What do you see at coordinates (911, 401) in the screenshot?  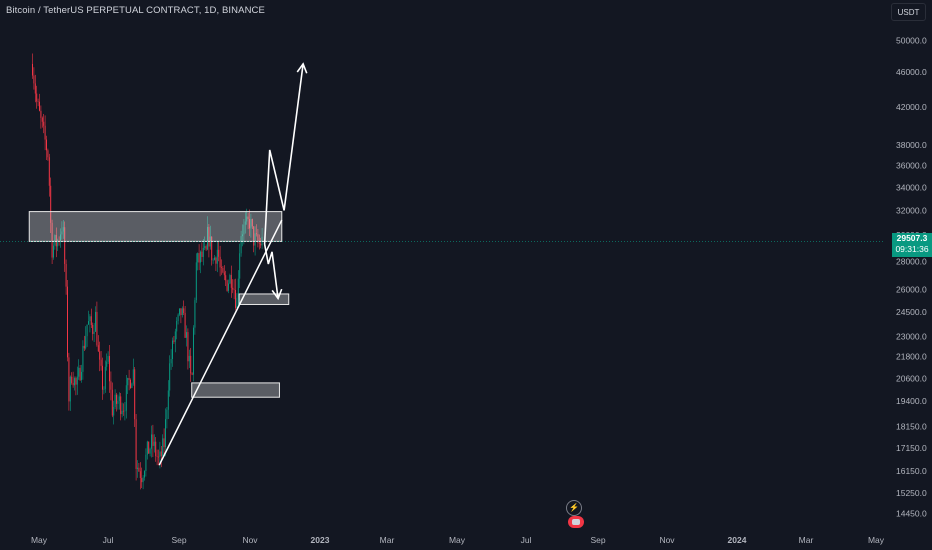 I see `y-tick-label: 19400.0` at bounding box center [911, 401].